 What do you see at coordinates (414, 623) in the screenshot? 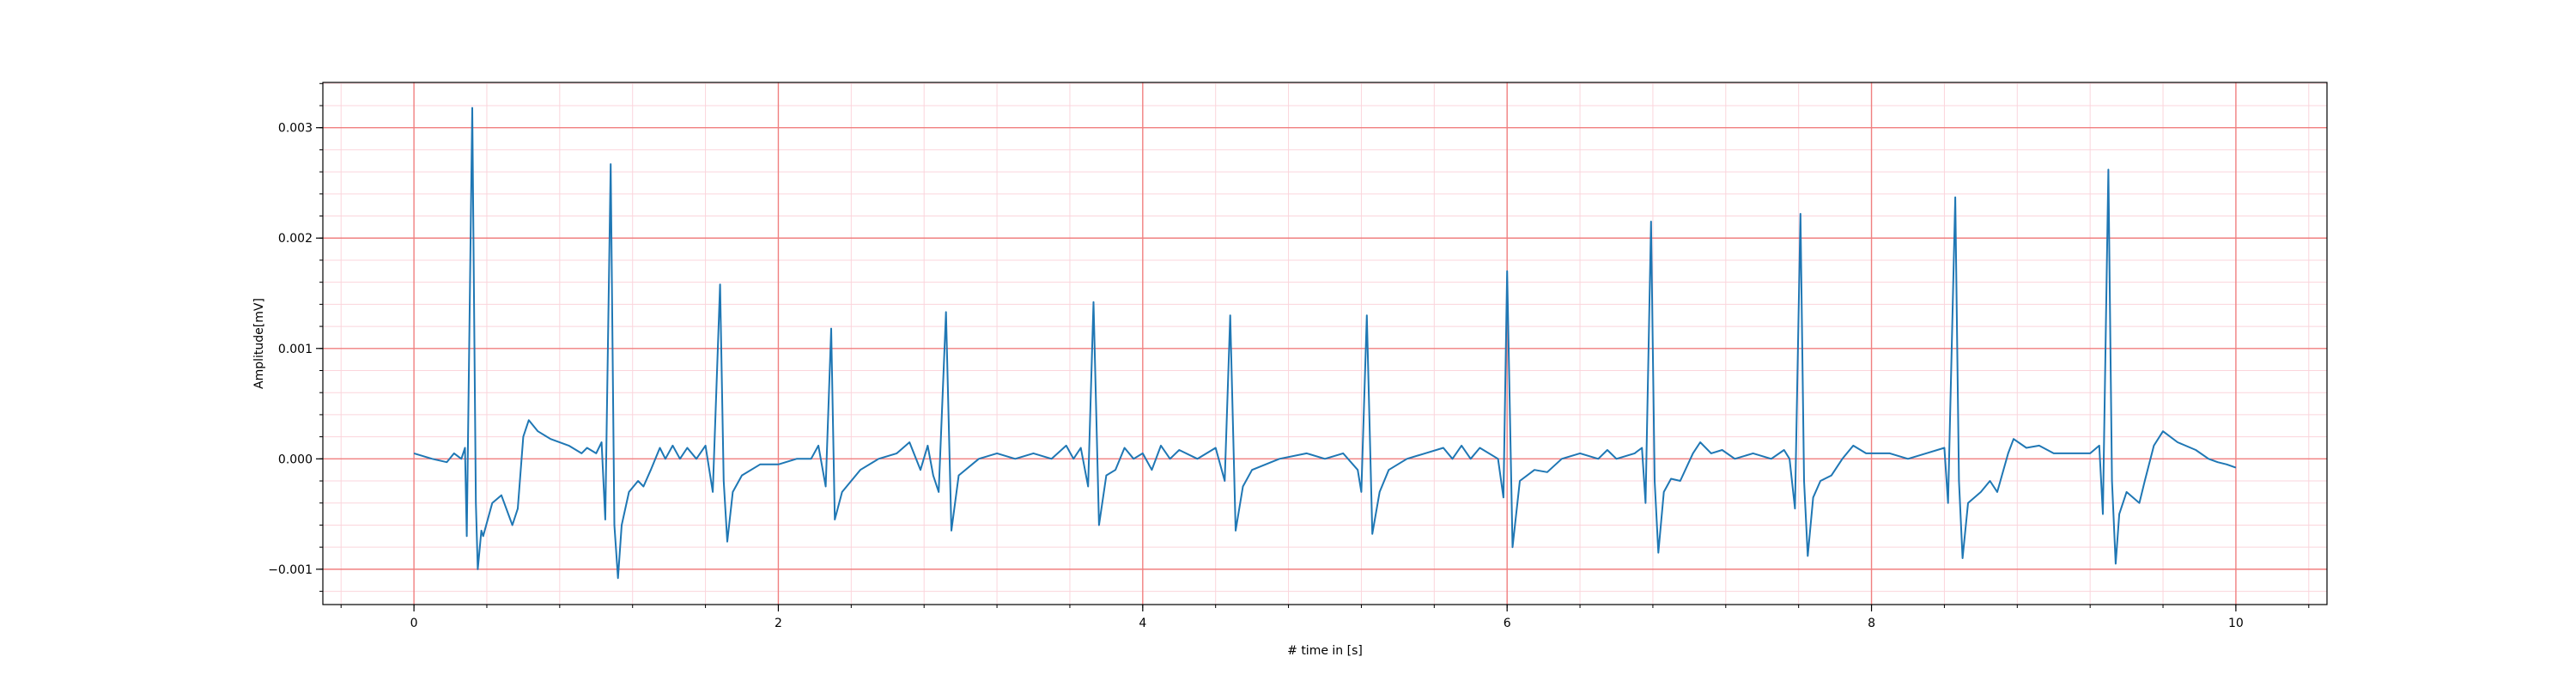
I see `x-tick-label: 0` at bounding box center [414, 623].